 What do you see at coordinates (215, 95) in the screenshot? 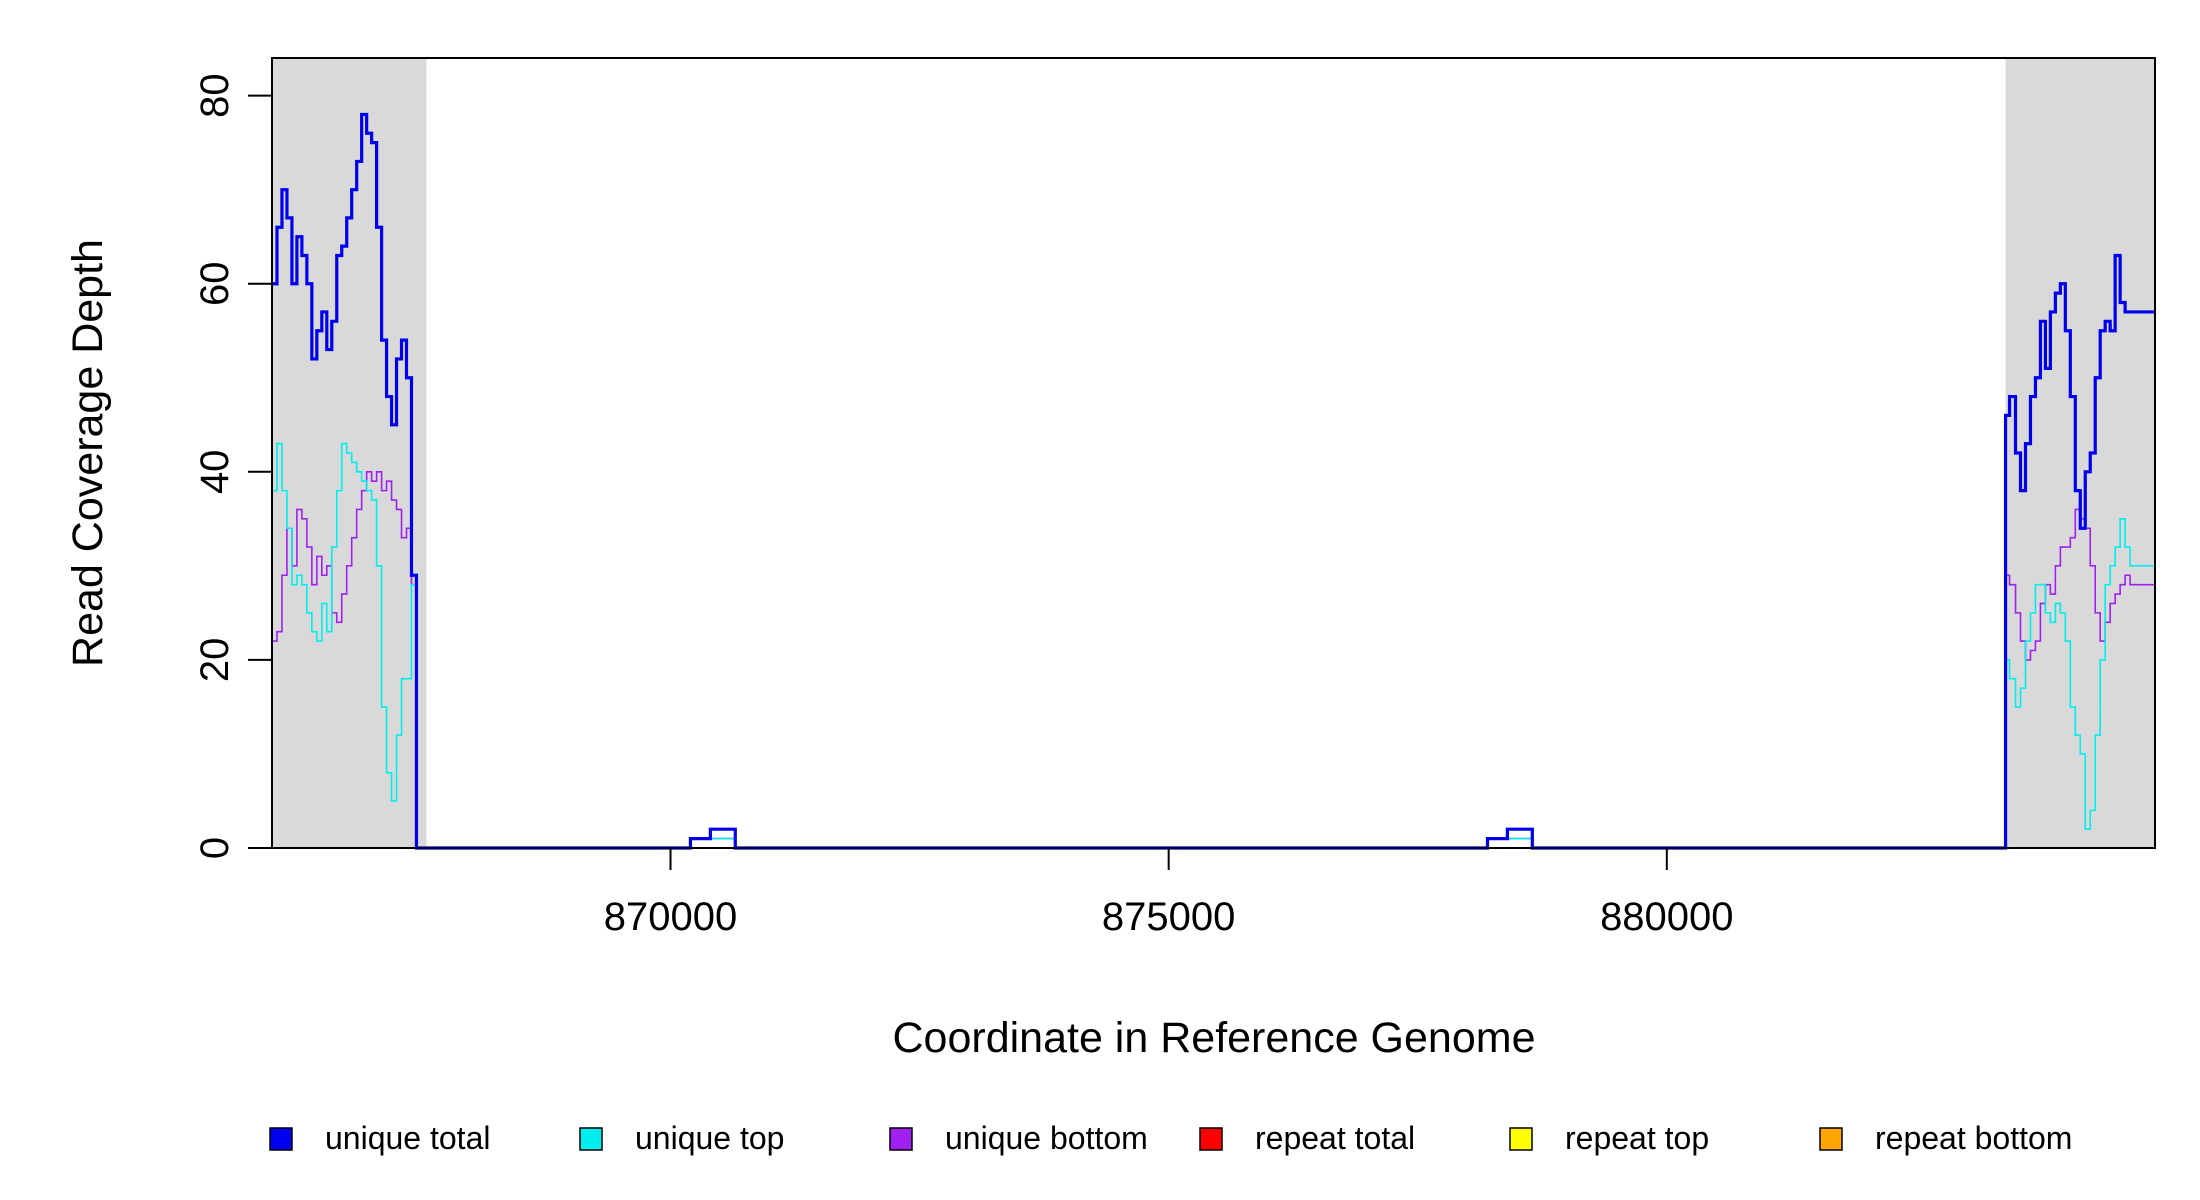
I see `y-tick-label: 80` at bounding box center [215, 95].